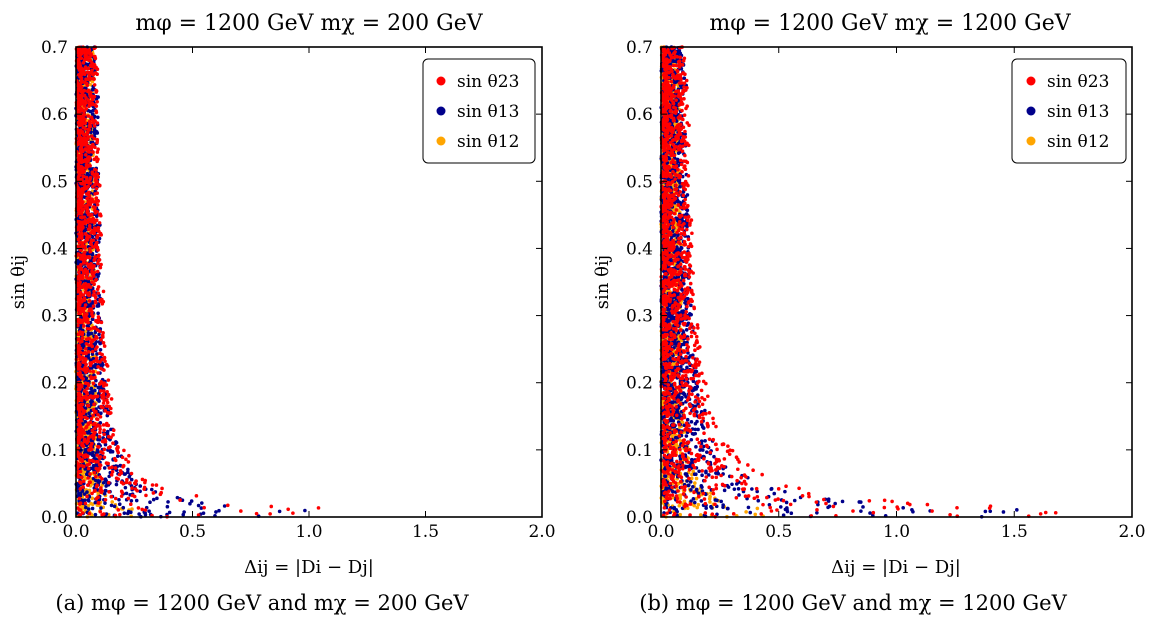  I want to click on panel-a-ylabel: sin θij, so click(18, 282).